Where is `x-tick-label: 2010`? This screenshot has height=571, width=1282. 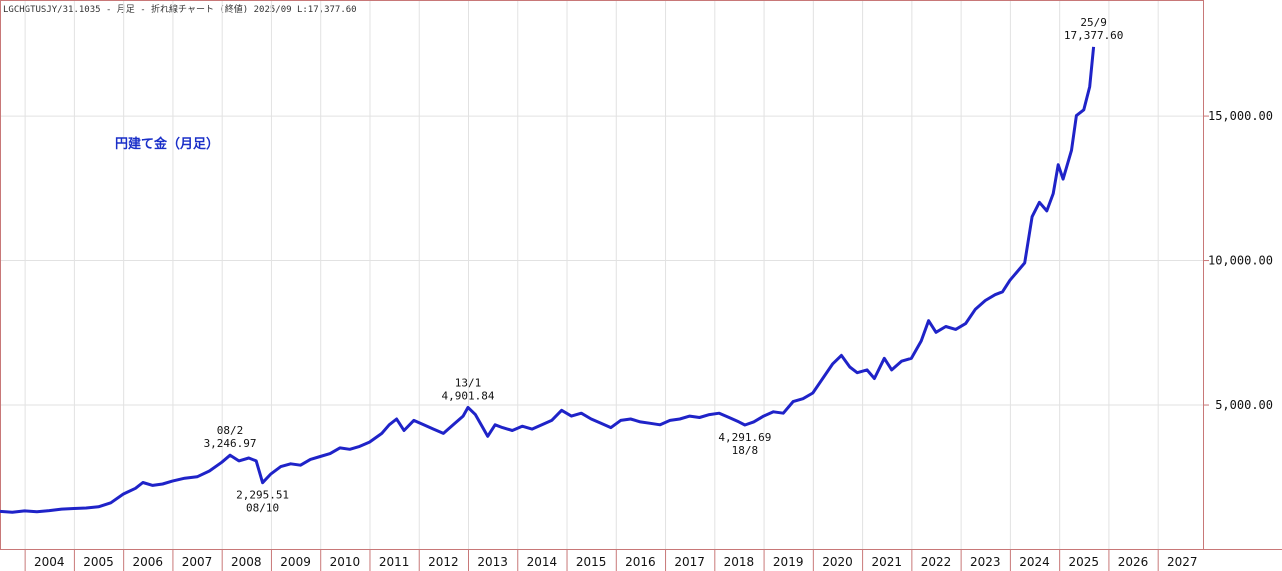 x-tick-label: 2010 is located at coordinates (345, 562).